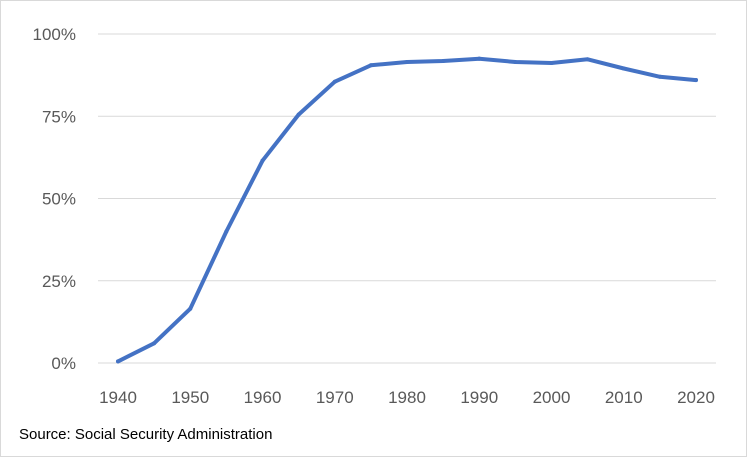 The width and height of the screenshot is (747, 457). Describe the element at coordinates (696, 397) in the screenshot. I see `x-tick-label: 2020` at that location.